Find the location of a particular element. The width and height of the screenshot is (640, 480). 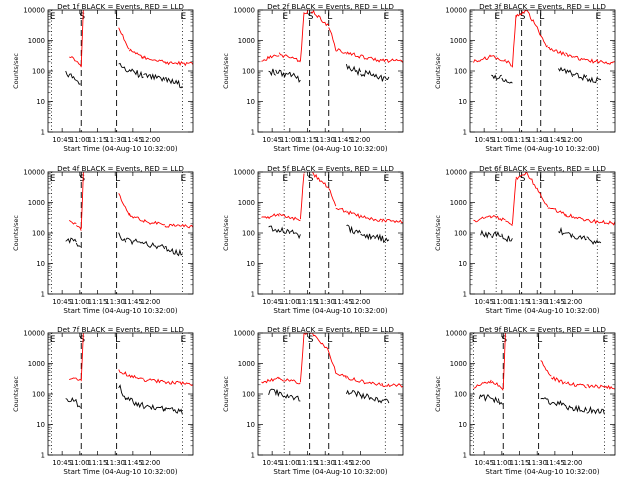

panel-title: Det 5f BLACK = Events, RED = LLD is located at coordinates (330, 168).